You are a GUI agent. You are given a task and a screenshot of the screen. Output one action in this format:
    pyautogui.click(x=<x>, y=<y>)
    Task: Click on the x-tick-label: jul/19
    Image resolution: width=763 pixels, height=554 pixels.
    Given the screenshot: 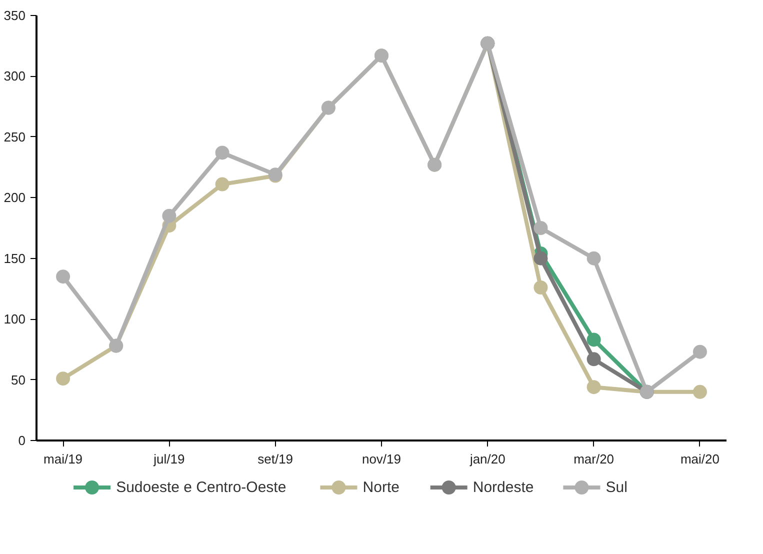 What is the action you would take?
    pyautogui.click(x=168, y=459)
    